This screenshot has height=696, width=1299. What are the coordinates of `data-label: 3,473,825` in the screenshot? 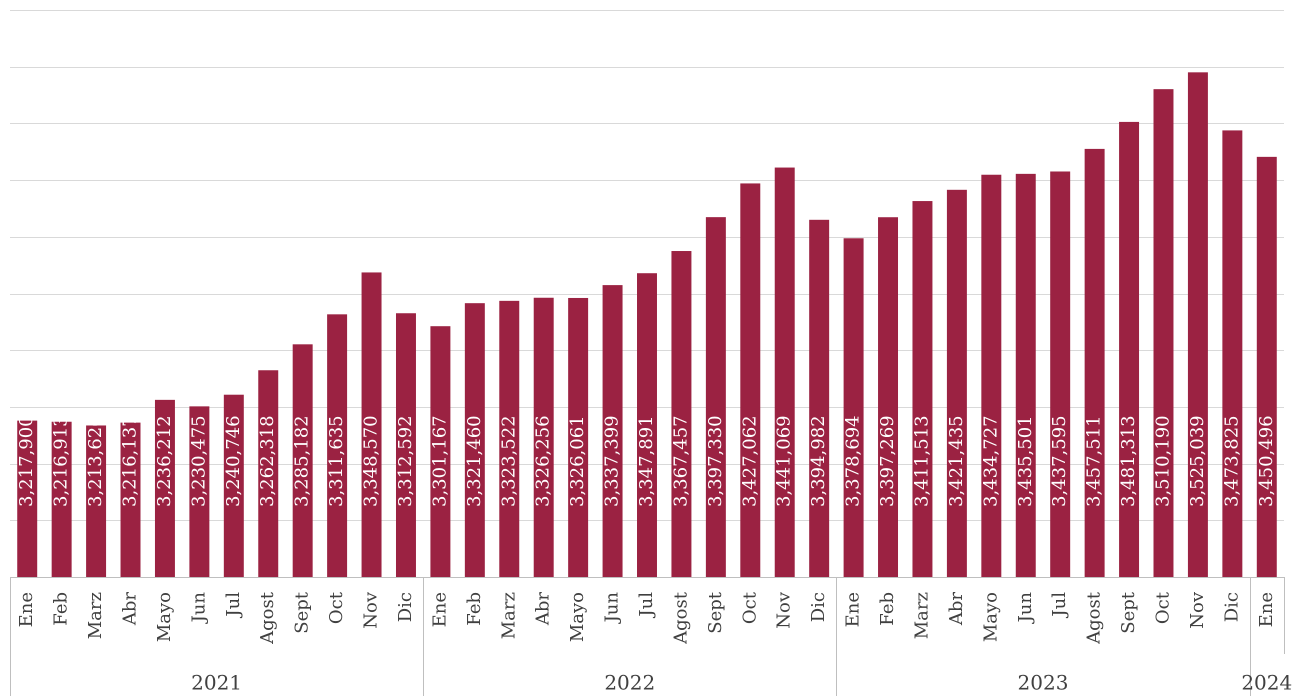 It's located at (1231, 461).